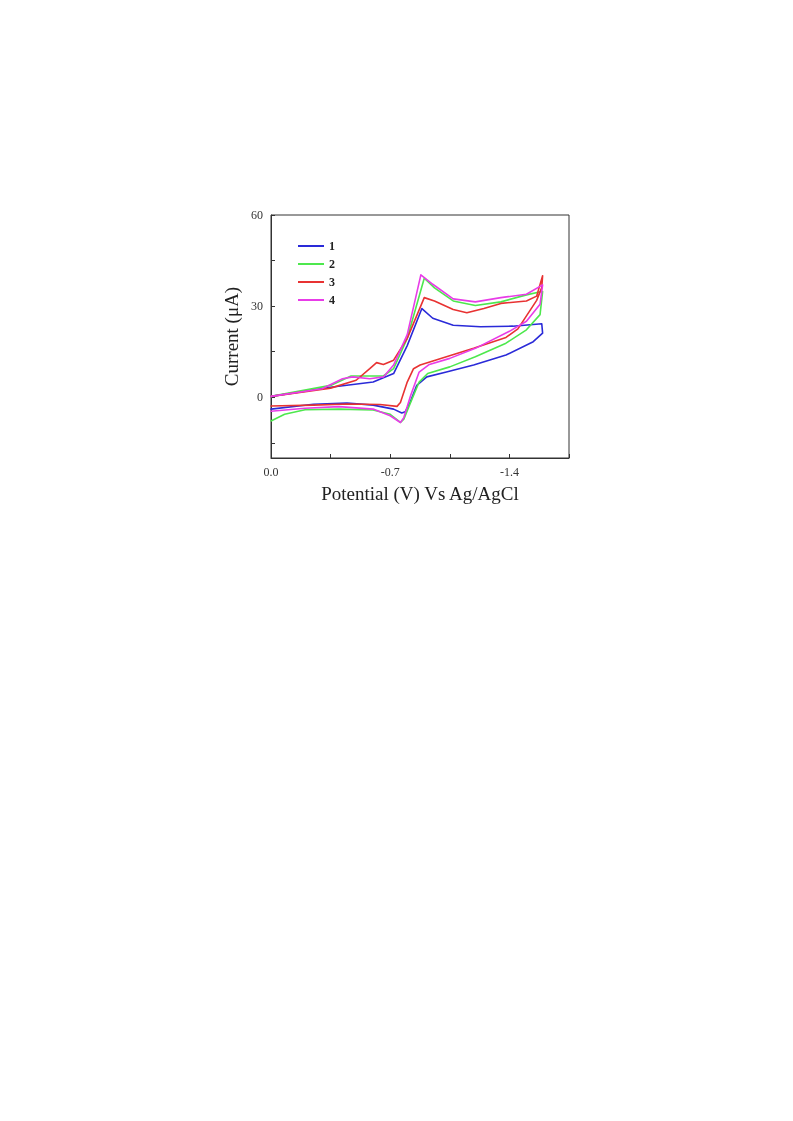 Image resolution: width=793 pixels, height=1121 pixels. What do you see at coordinates (420, 494) in the screenshot?
I see `x-axis-title: Potential (V) Vs Ag/AgCl` at bounding box center [420, 494].